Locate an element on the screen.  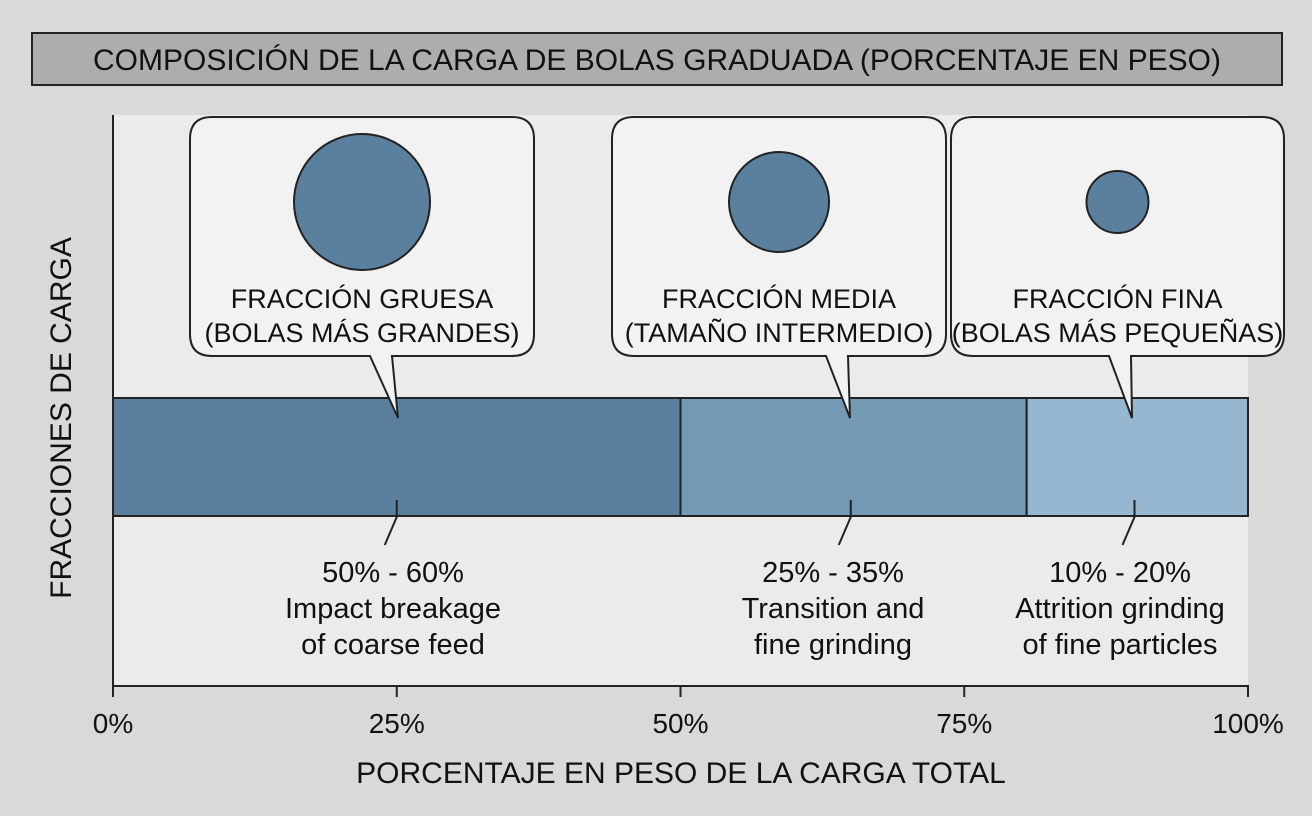
range-label: 50% - 60% is located at coordinates (393, 573).